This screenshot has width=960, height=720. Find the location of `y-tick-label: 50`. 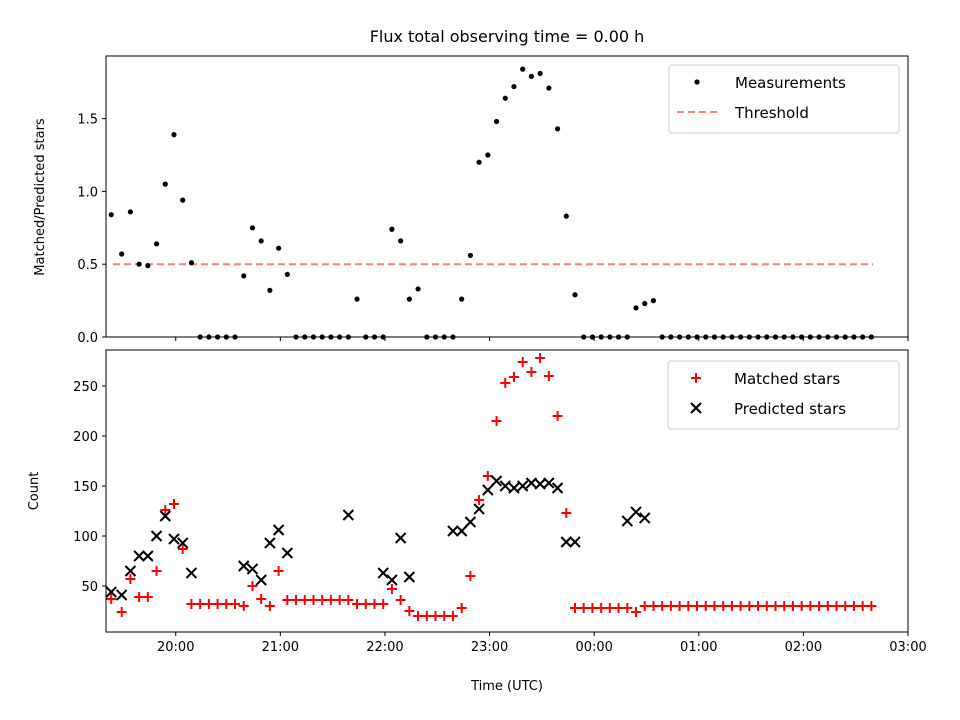

y-tick-label: 50 is located at coordinates (89, 587).